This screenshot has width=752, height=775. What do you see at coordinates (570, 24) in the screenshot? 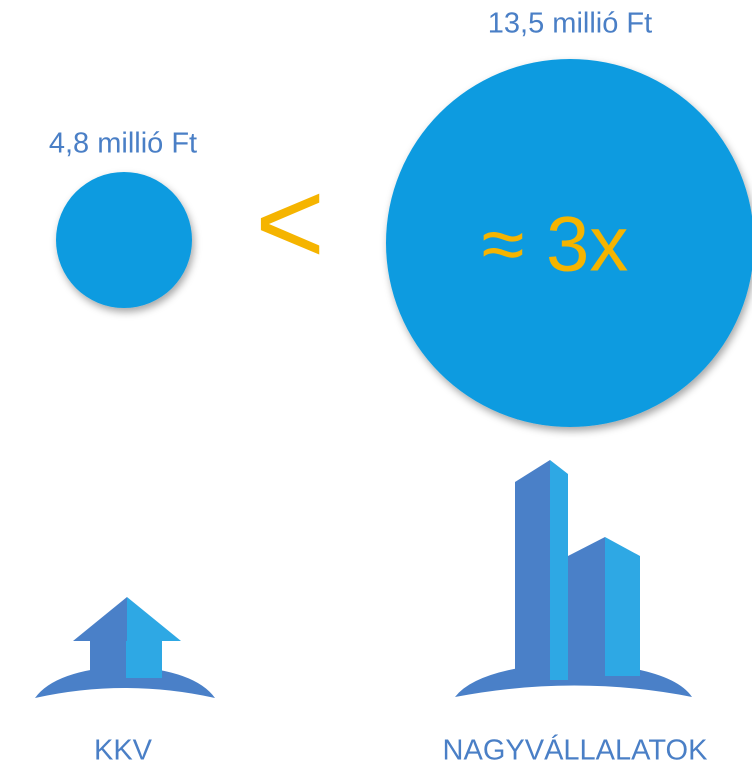
I see `large-value-label: 13,5 millió Ft` at bounding box center [570, 24].